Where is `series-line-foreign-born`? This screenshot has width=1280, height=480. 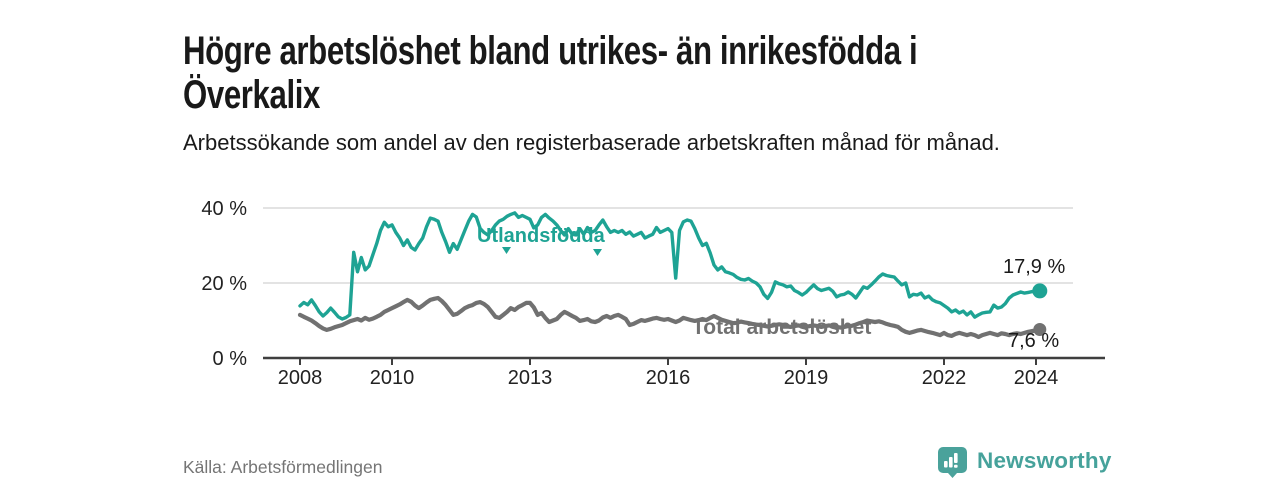
series-line-foreign-born is located at coordinates (670, 266).